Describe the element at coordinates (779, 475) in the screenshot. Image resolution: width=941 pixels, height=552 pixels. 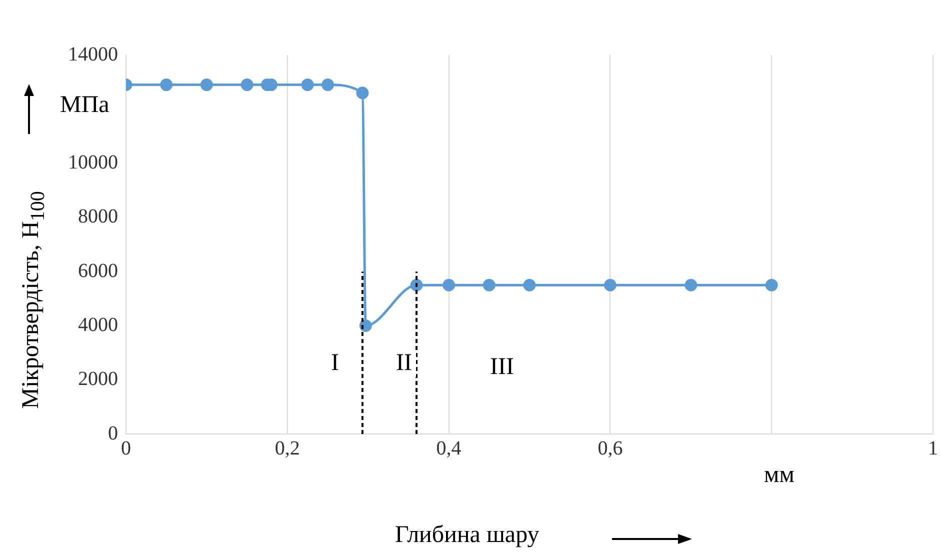
I see `text: мм` at that location.